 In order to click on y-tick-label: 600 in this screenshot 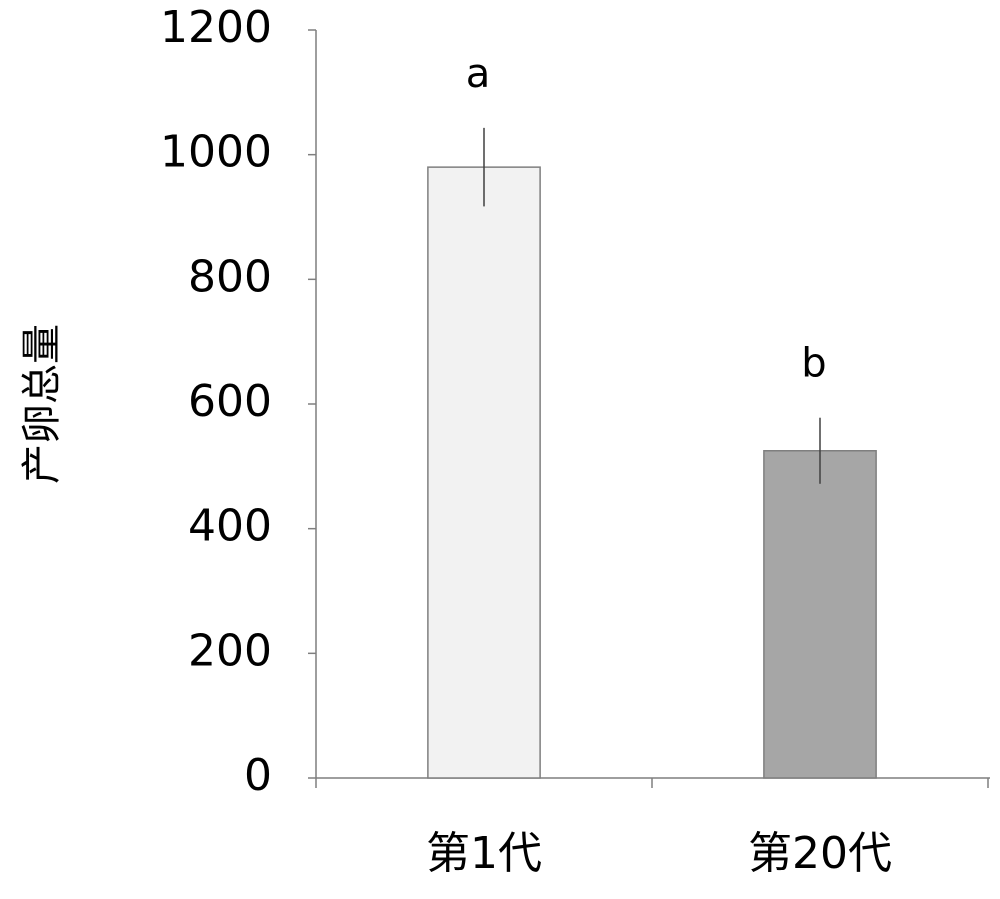, I will do `click(230, 401)`.